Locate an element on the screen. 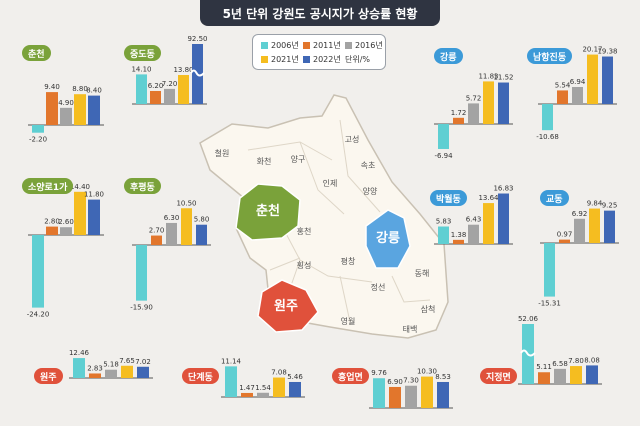 This screenshot has width=640, height=426. data-label-dangye-dong-5: 5.46 is located at coordinates (295, 377).